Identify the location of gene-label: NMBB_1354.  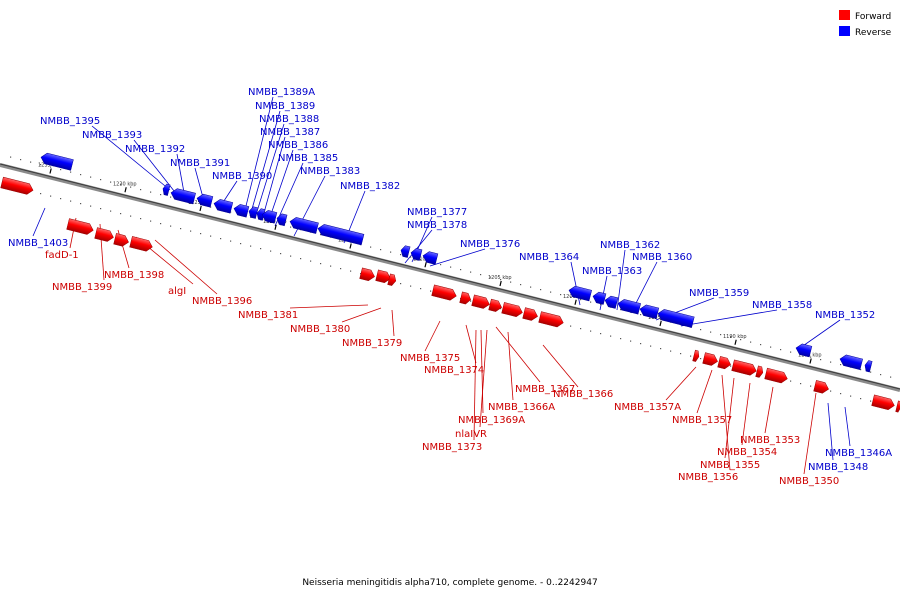
(747, 452).